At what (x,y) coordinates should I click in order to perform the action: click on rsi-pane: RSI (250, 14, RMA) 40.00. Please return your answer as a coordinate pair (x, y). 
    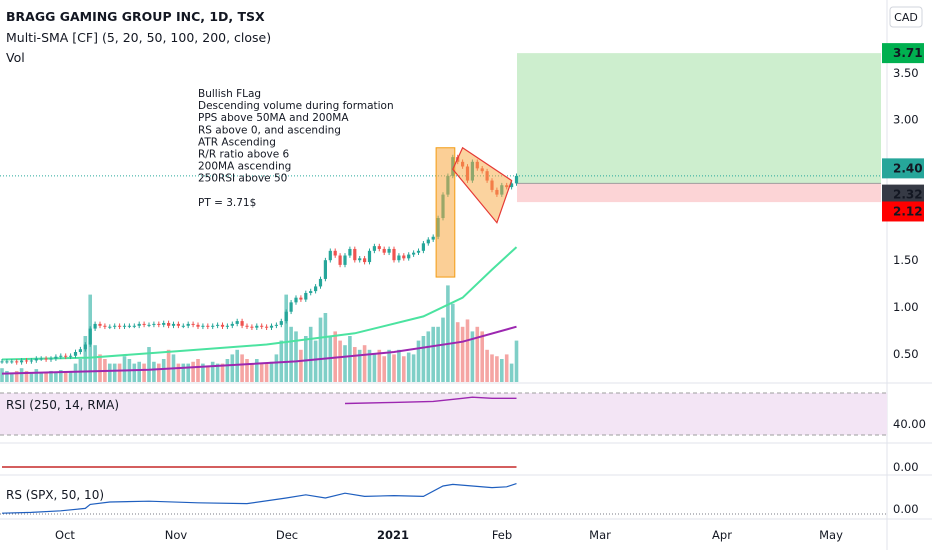
    Looking at the image, I should click on (463, 414).